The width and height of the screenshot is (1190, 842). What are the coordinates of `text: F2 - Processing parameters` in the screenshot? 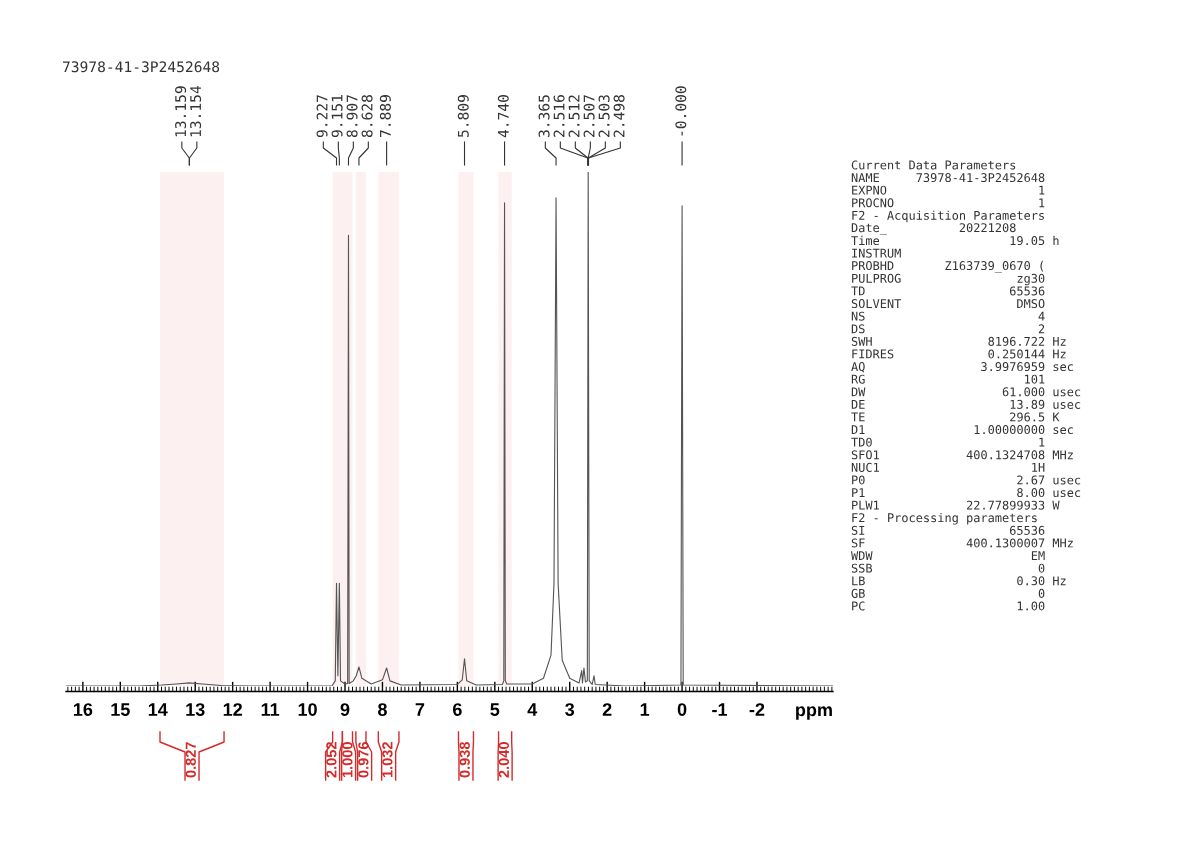 It's located at (944, 518).